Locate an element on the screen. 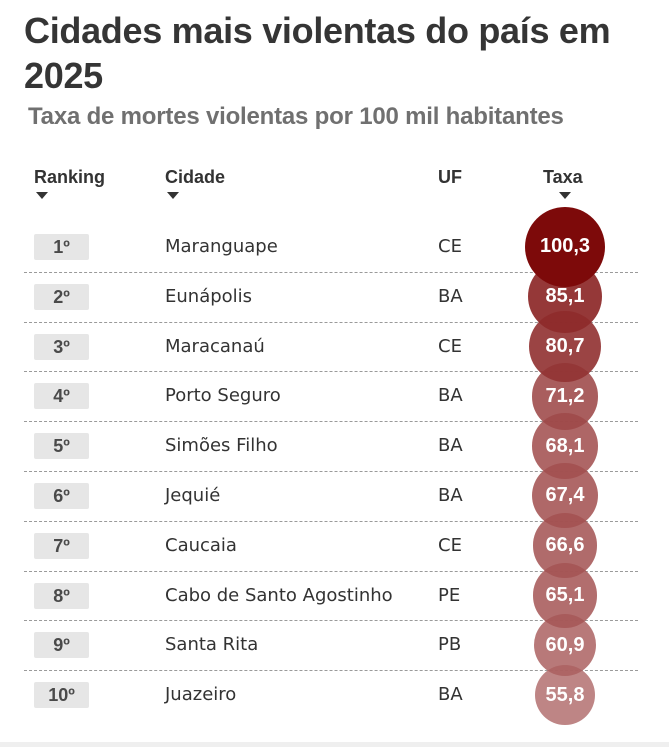 Image resolution: width=669 pixels, height=747 pixels. state-code: PE is located at coordinates (449, 595).